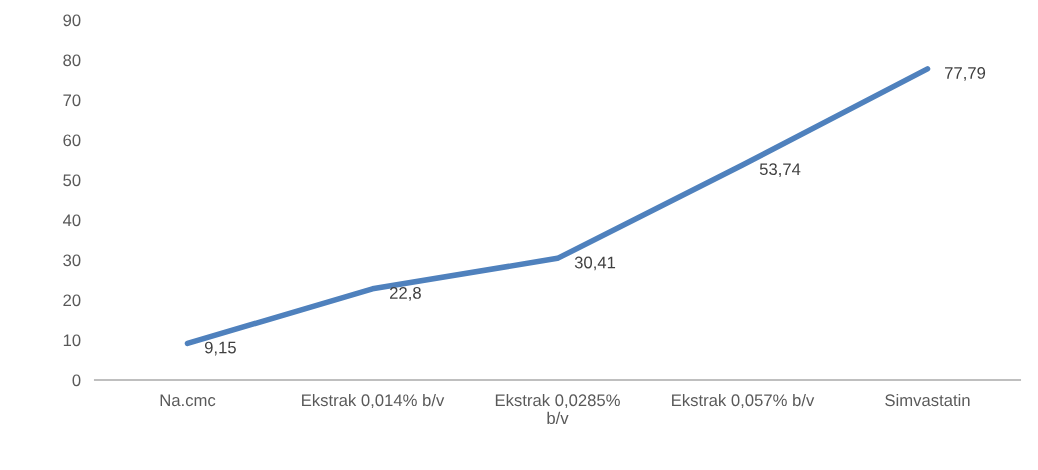  Describe the element at coordinates (965, 74) in the screenshot. I see `data-label: 77,79` at that location.